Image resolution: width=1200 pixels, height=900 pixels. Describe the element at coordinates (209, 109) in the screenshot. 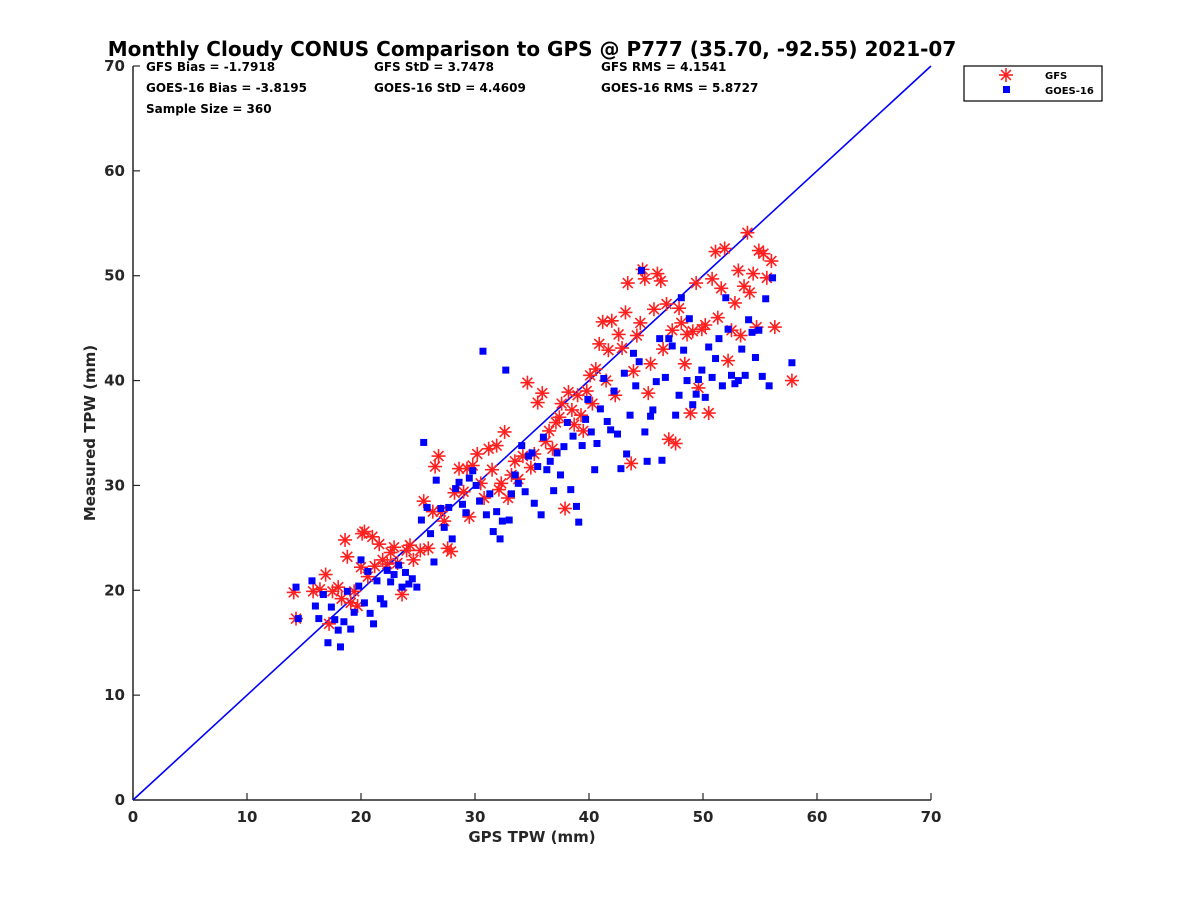

I see `sample-size-text: Sample Size = 360` at that location.